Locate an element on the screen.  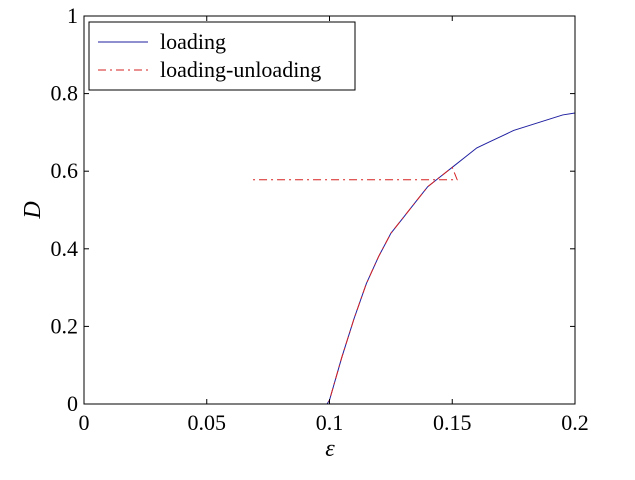
legend-box is located at coordinates (222, 56).